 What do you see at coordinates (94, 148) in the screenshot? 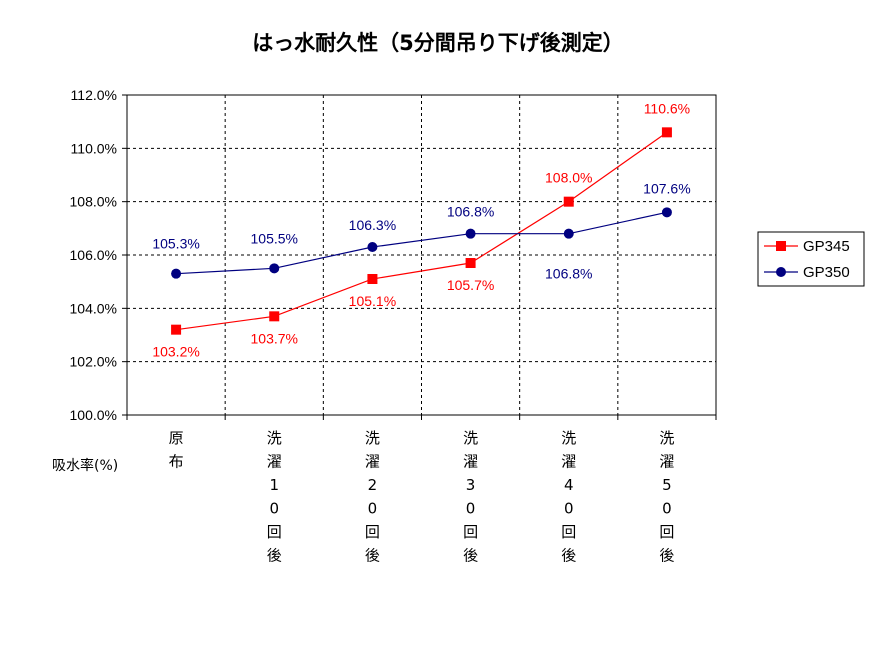
I see `y-tick-label: 110.0%` at bounding box center [94, 148].